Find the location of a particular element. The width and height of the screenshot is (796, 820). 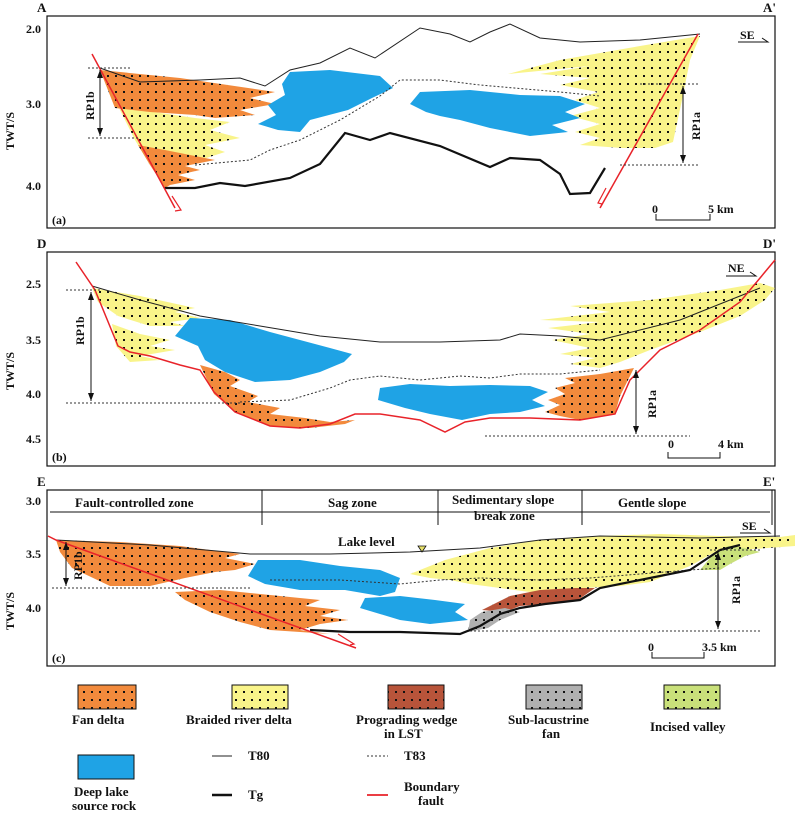

panel-c-tg is located at coordinates (525, 589).